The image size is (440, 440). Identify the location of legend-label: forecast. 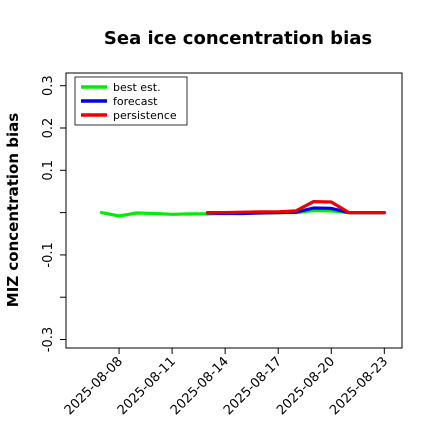
(135, 101).